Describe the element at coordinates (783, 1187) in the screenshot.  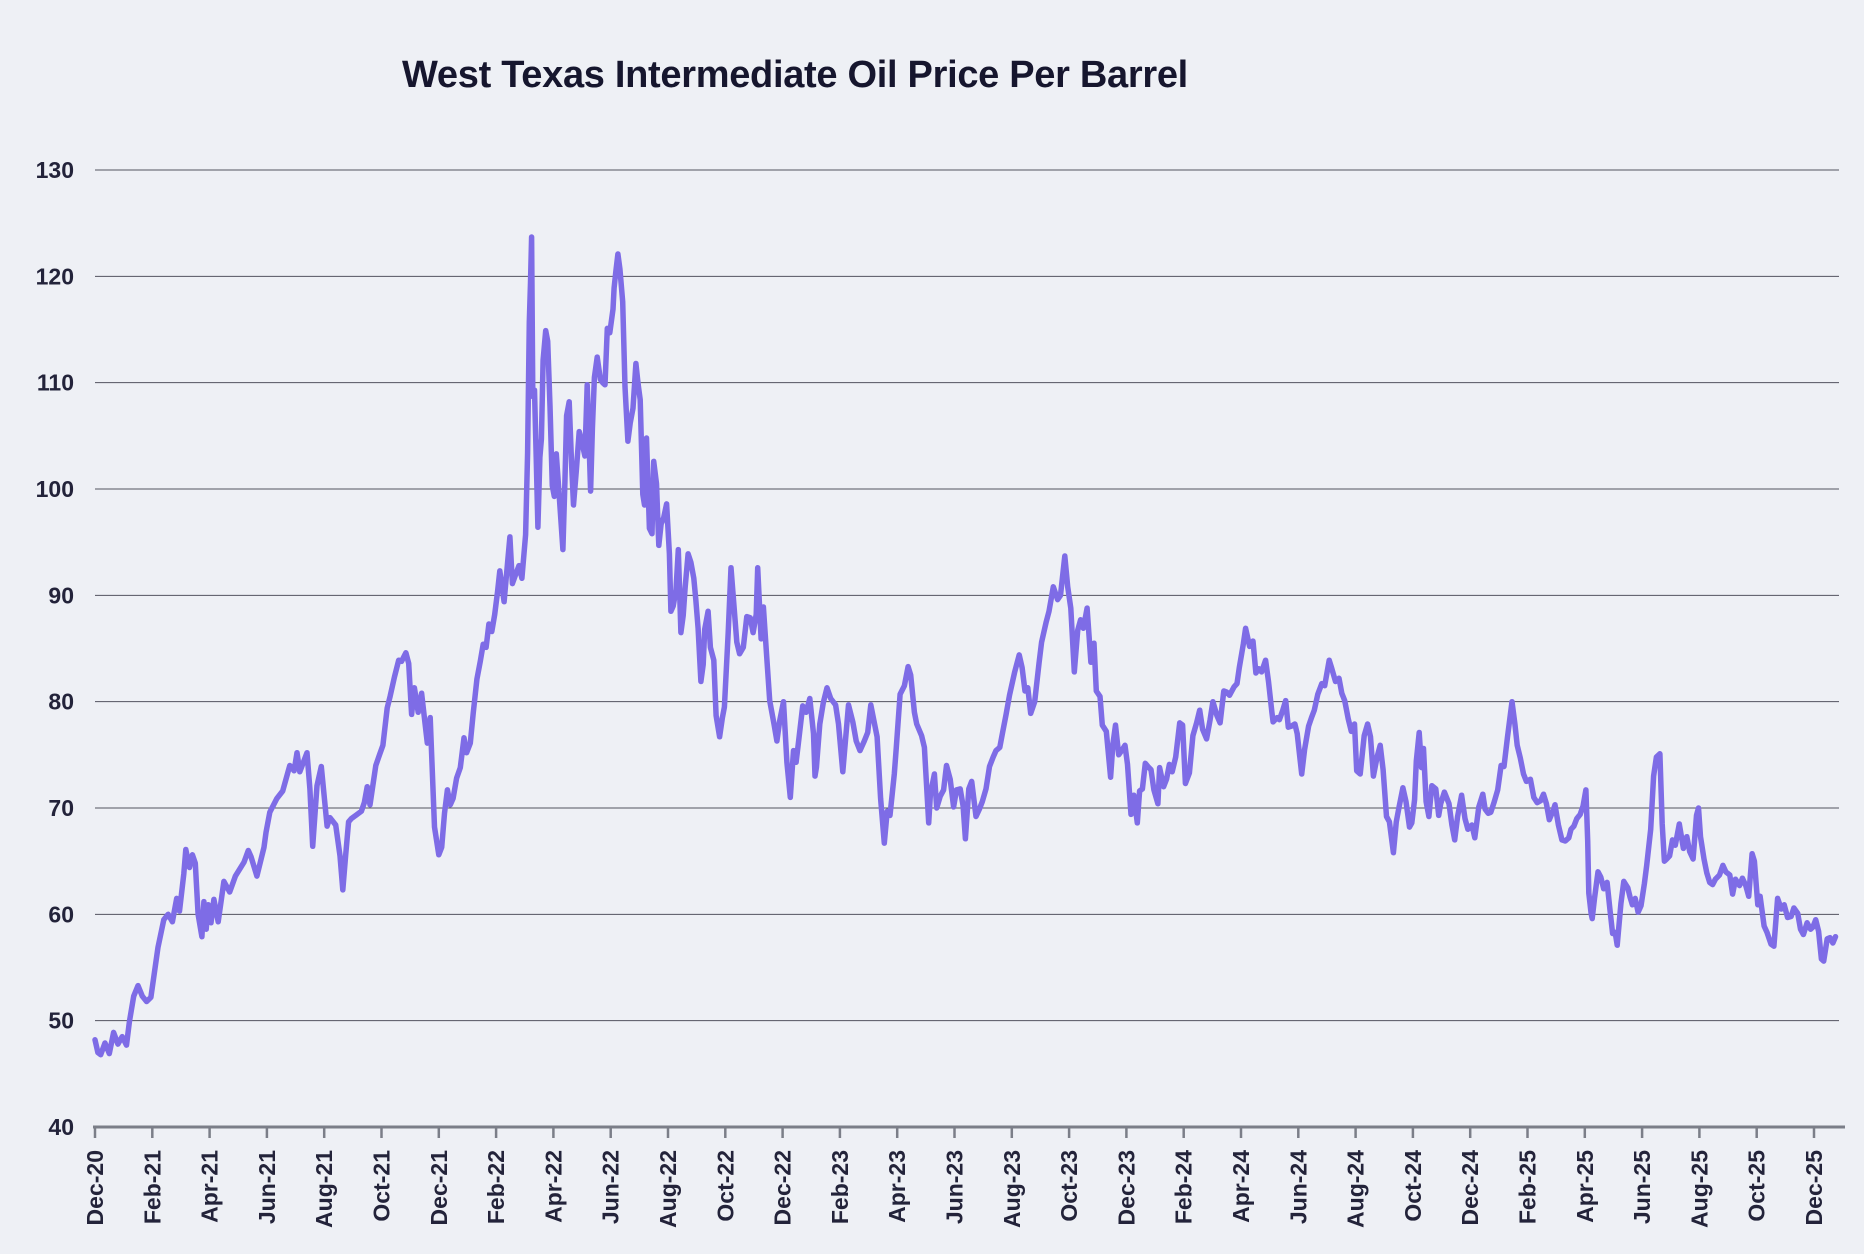
I see `x-tick-label-Dec-22: Dec-22` at that location.